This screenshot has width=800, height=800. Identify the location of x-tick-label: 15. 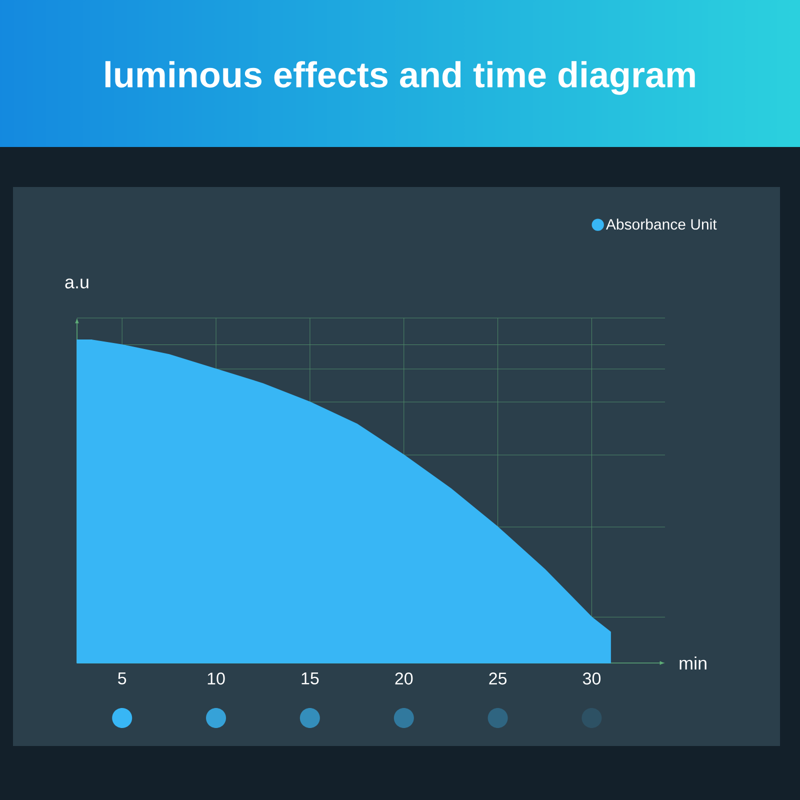
(310, 678).